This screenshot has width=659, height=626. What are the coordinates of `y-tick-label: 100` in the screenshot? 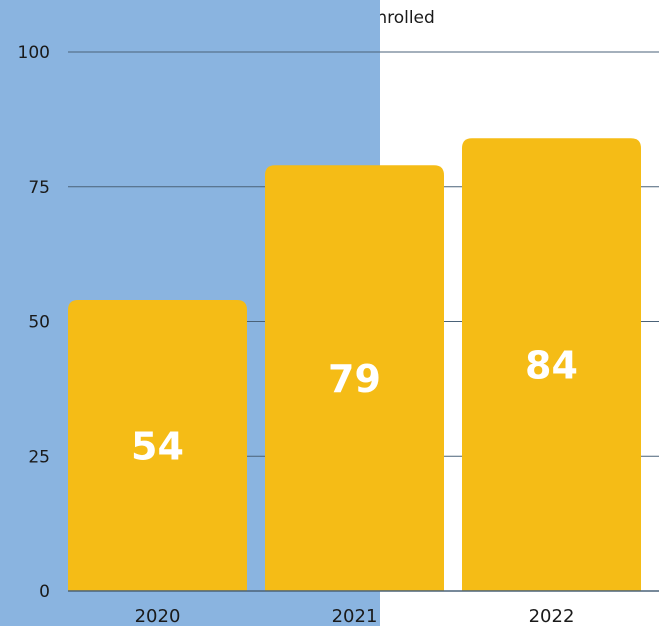 It's located at (34, 53).